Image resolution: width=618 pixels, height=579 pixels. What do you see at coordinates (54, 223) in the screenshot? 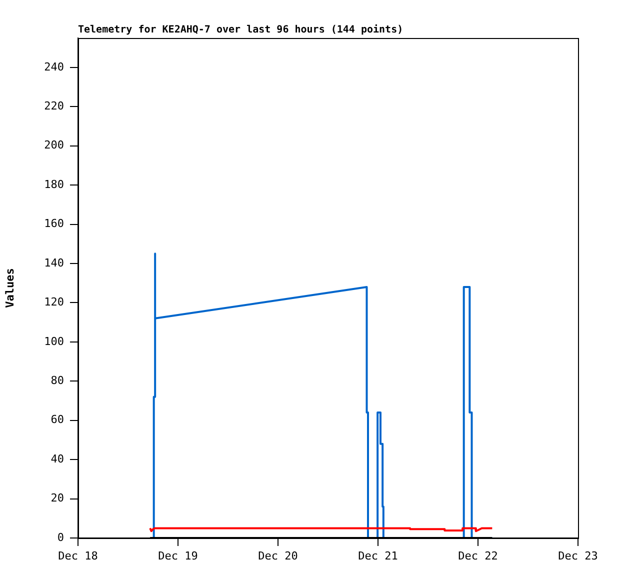
I see `y-tick-label: 160` at bounding box center [54, 223].